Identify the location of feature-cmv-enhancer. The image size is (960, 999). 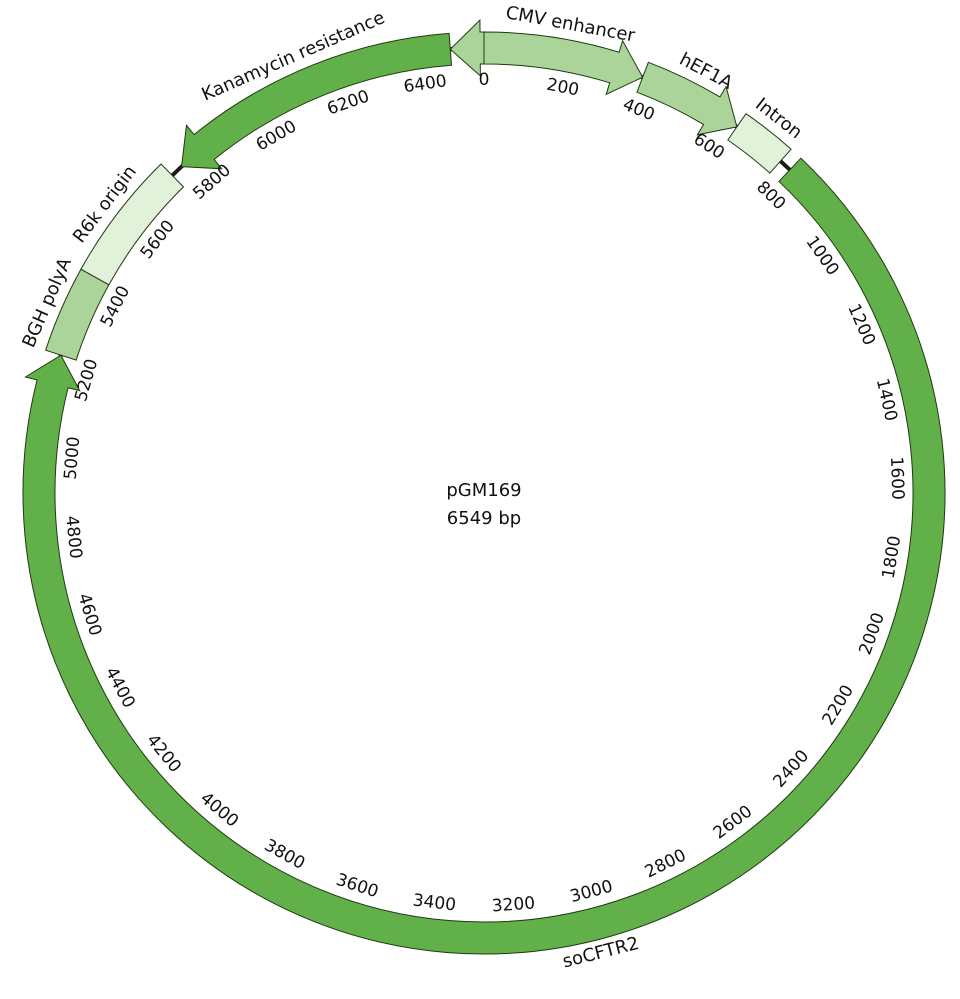
(563, 63).